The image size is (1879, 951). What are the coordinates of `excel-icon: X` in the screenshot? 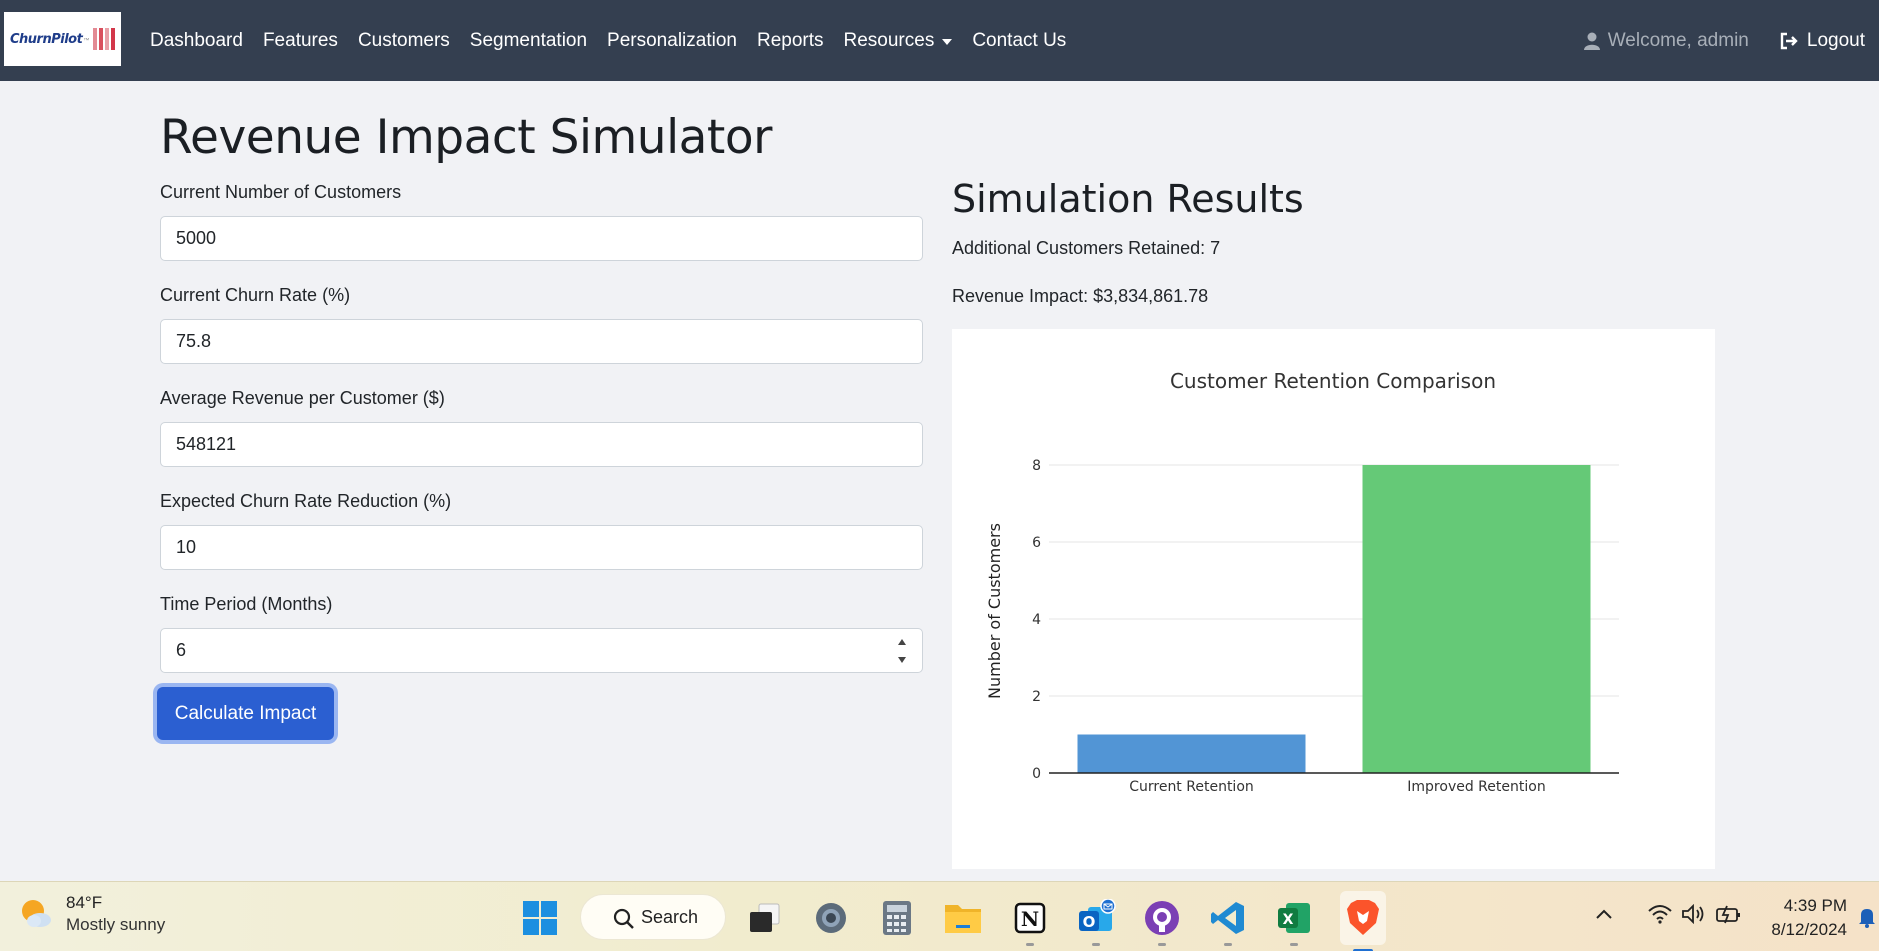 It's located at (1294, 918).